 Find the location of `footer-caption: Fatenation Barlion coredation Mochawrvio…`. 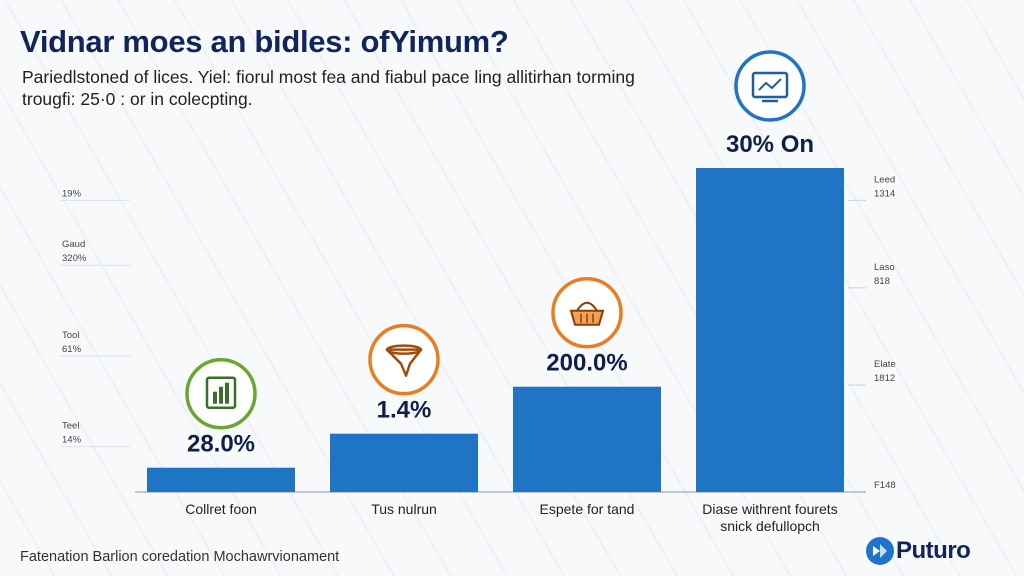

footer-caption: Fatenation Barlion coredation Mochawrvio… is located at coordinates (180, 557).